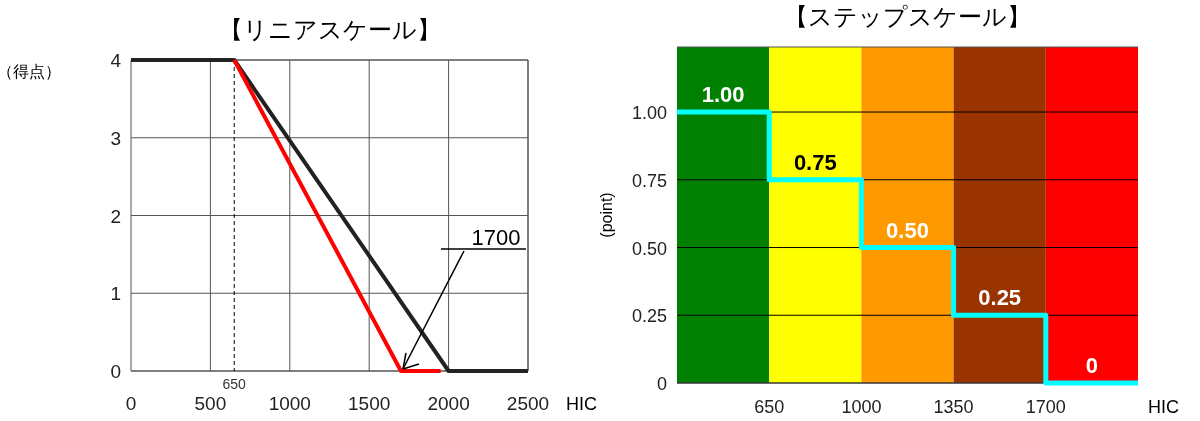 The width and height of the screenshot is (1200, 421). What do you see at coordinates (116, 60) in the screenshot?
I see `y-tick-label: 4` at bounding box center [116, 60].